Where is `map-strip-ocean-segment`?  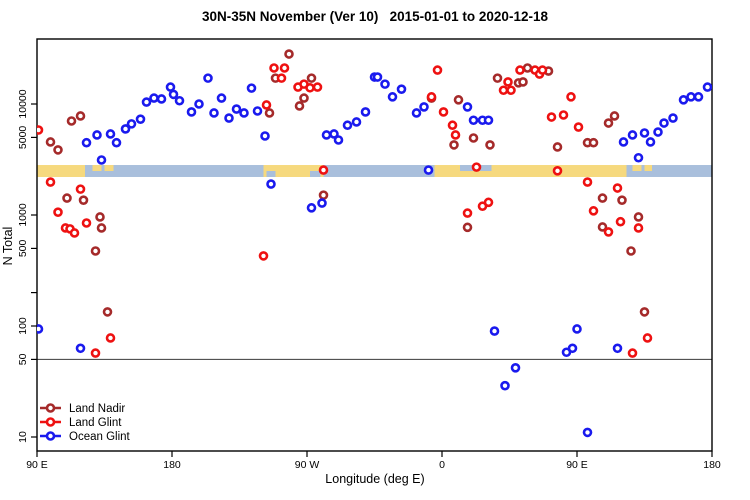
map-strip-ocean-segment is located at coordinates (669, 171).